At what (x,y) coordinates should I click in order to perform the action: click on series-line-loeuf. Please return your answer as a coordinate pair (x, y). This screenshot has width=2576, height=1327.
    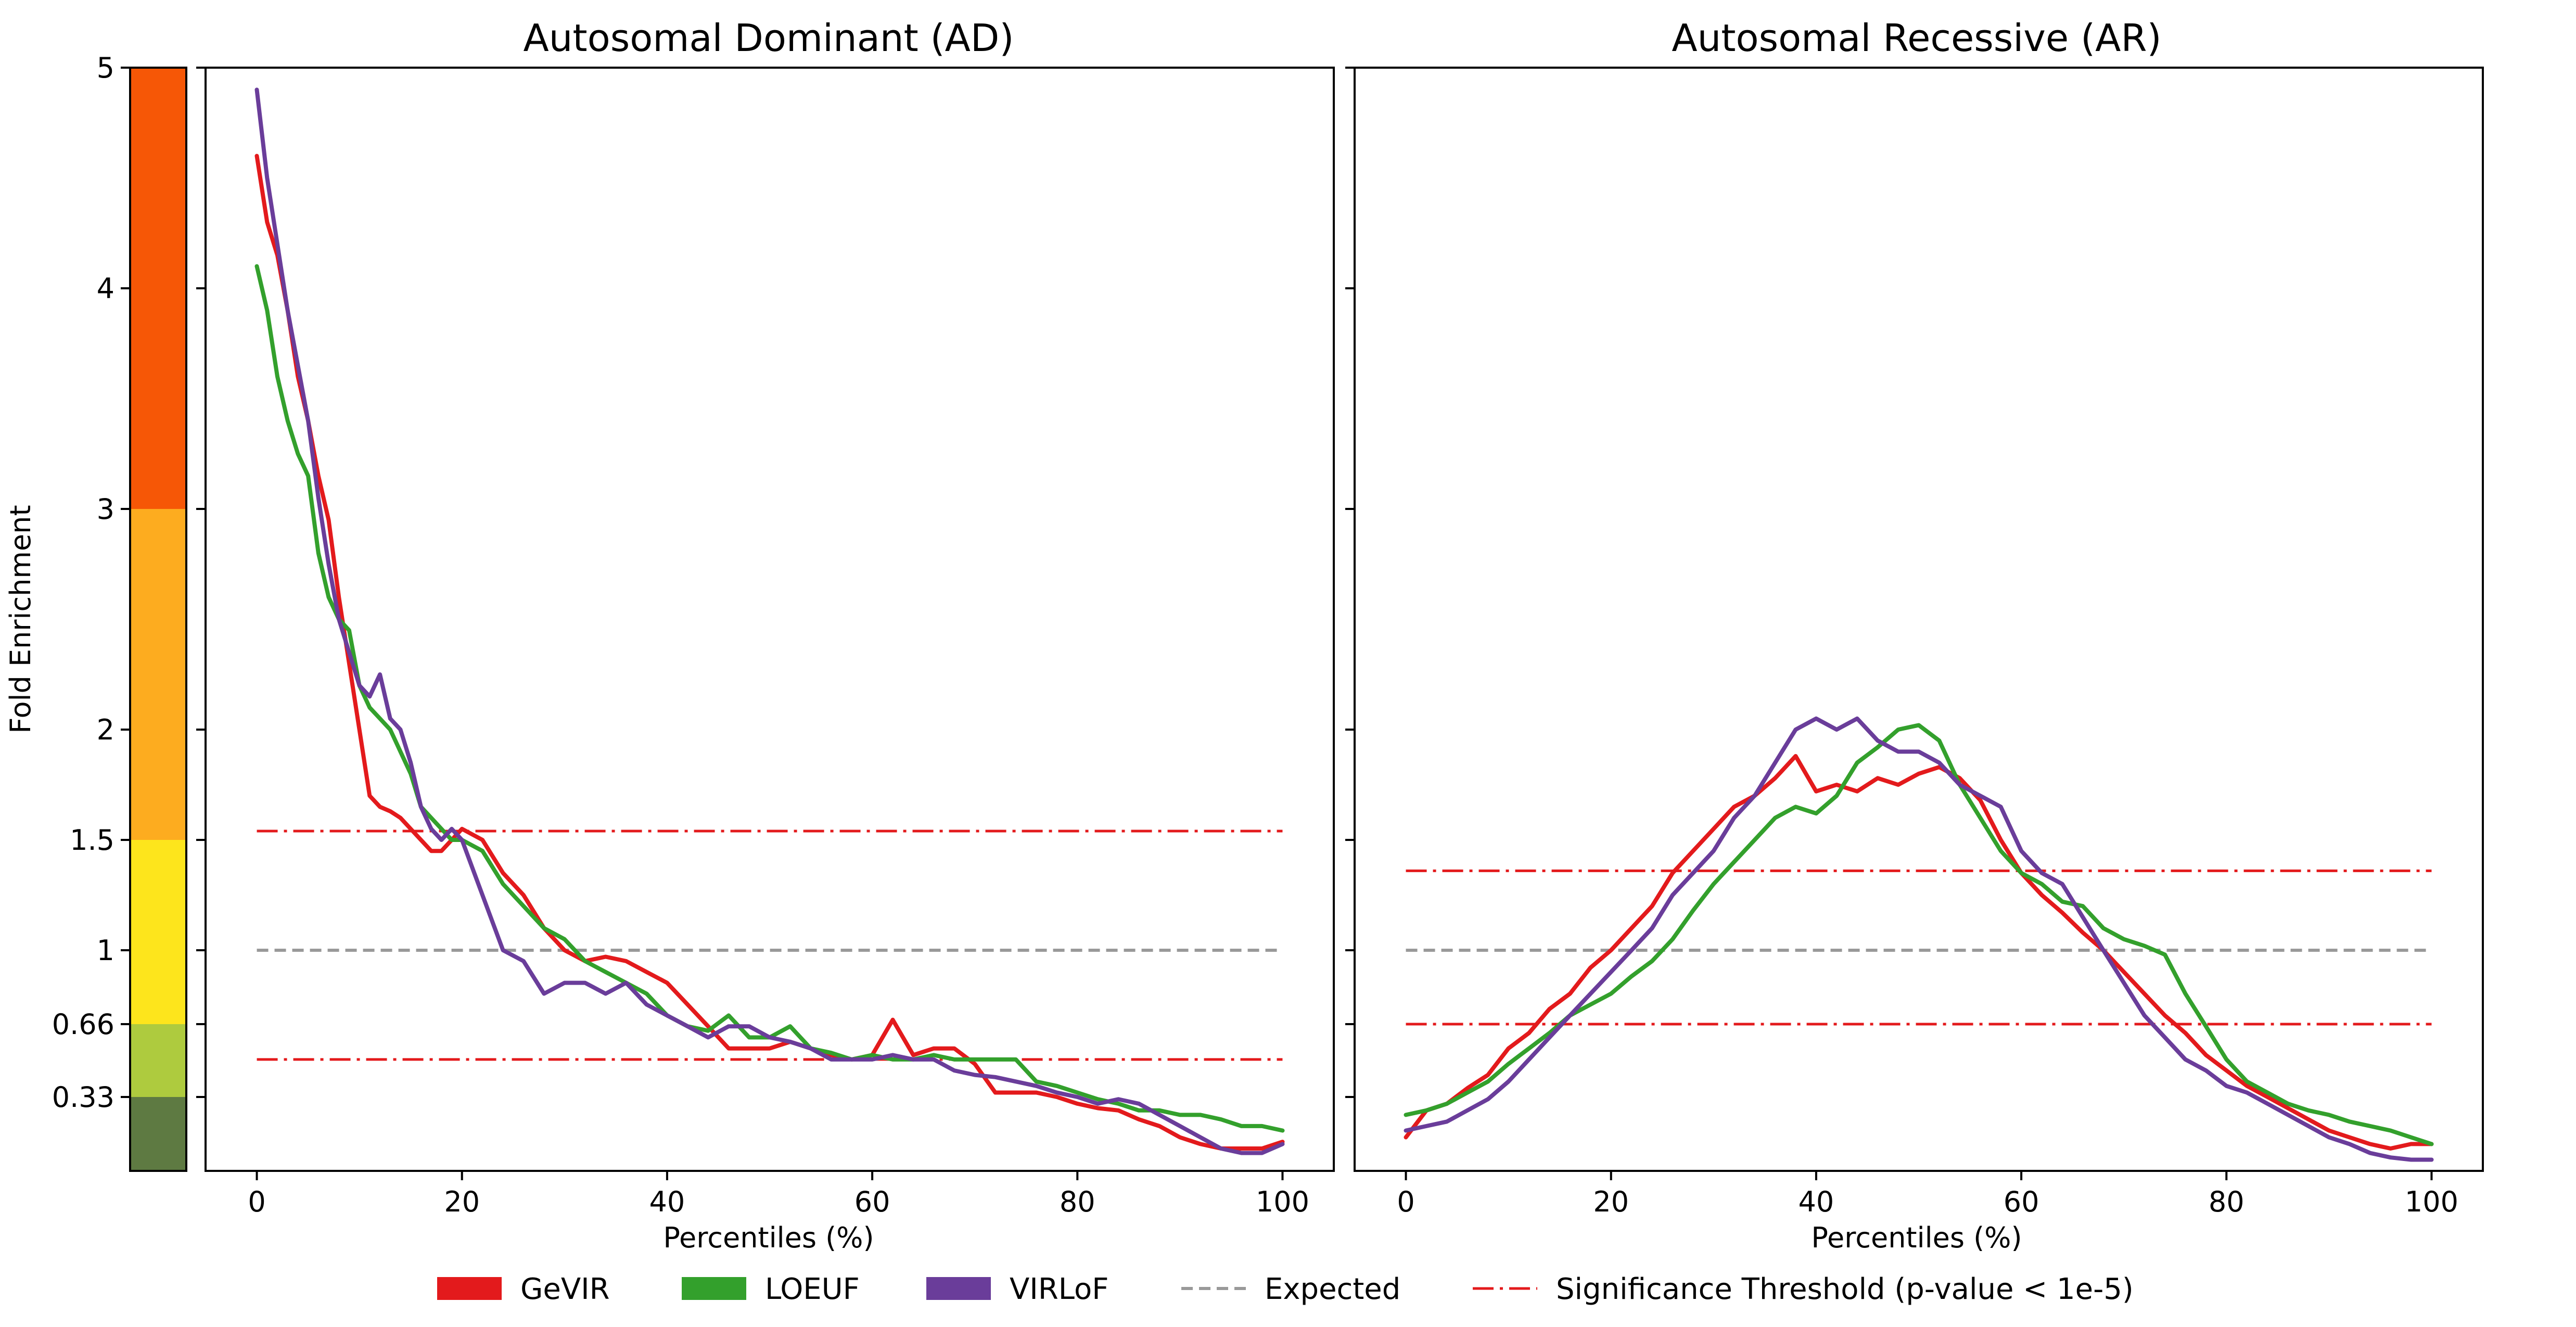
    Looking at the image, I should click on (1919, 934).